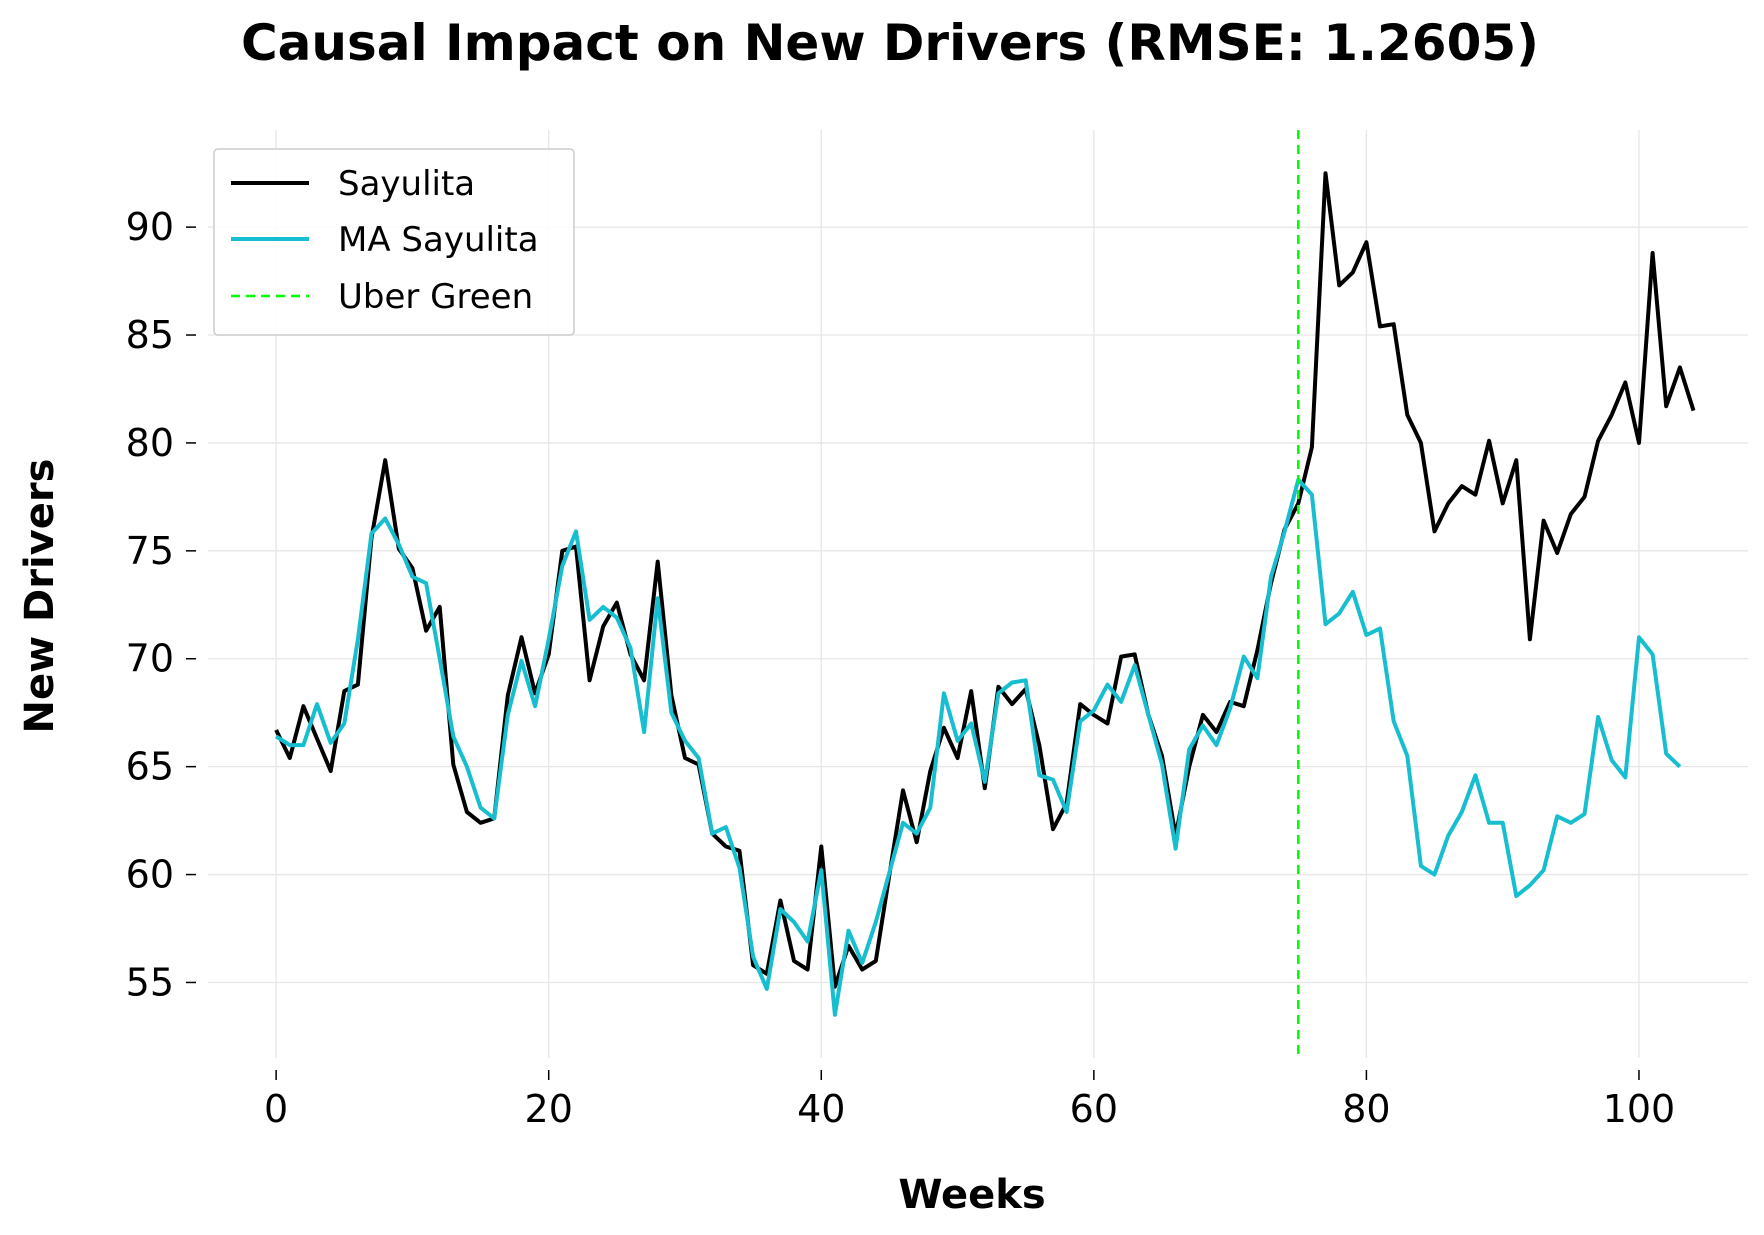 The height and width of the screenshot is (1235, 1764). Describe the element at coordinates (406, 184) in the screenshot. I see `legend-label-sayulita: Sayulita` at that location.